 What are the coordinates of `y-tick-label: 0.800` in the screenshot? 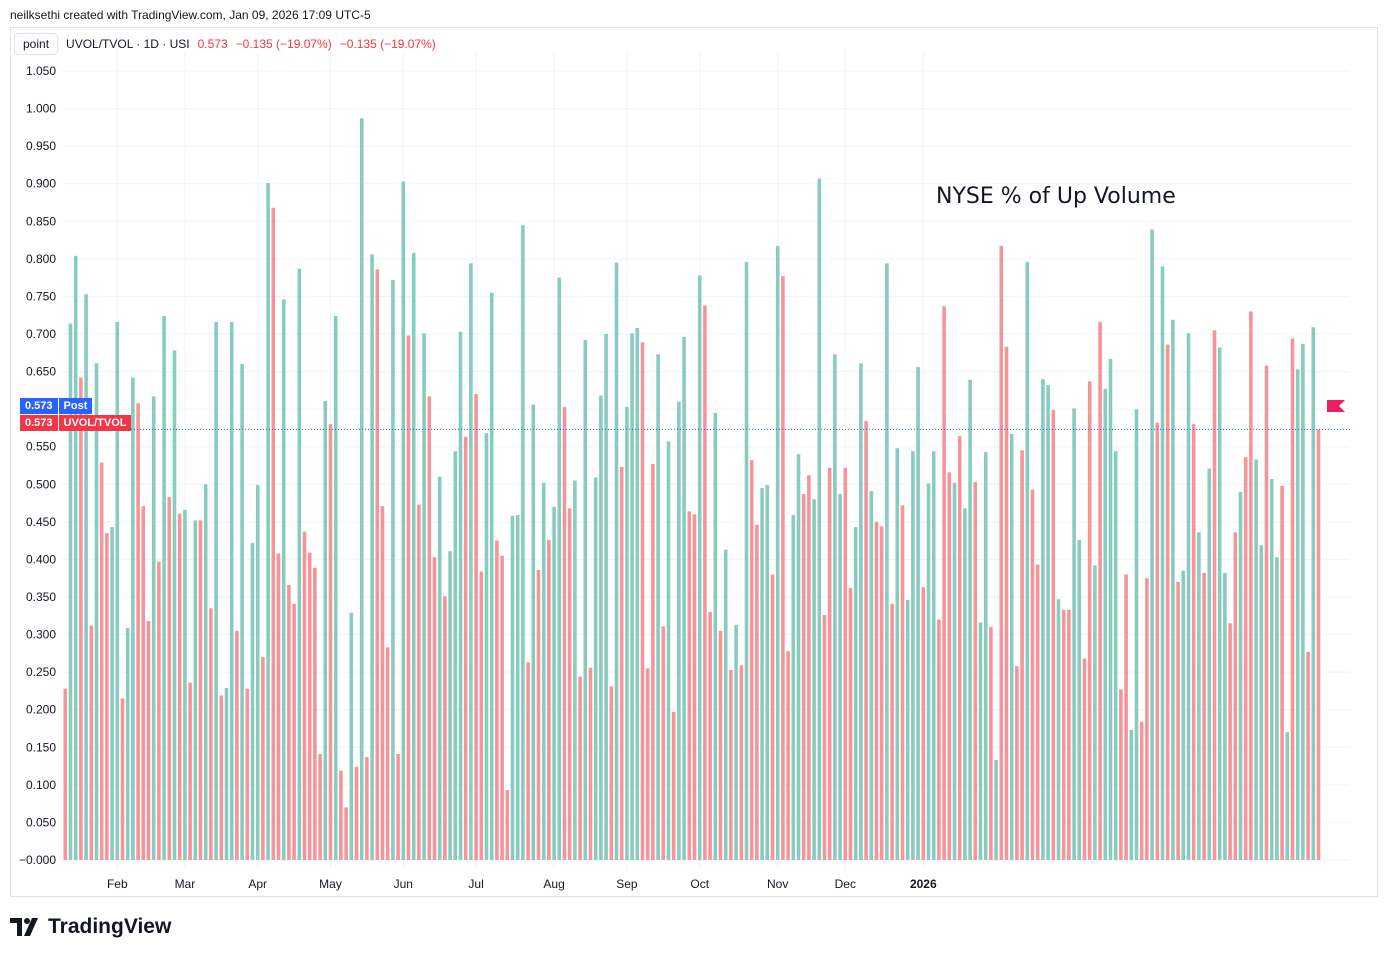 It's located at (41, 259).